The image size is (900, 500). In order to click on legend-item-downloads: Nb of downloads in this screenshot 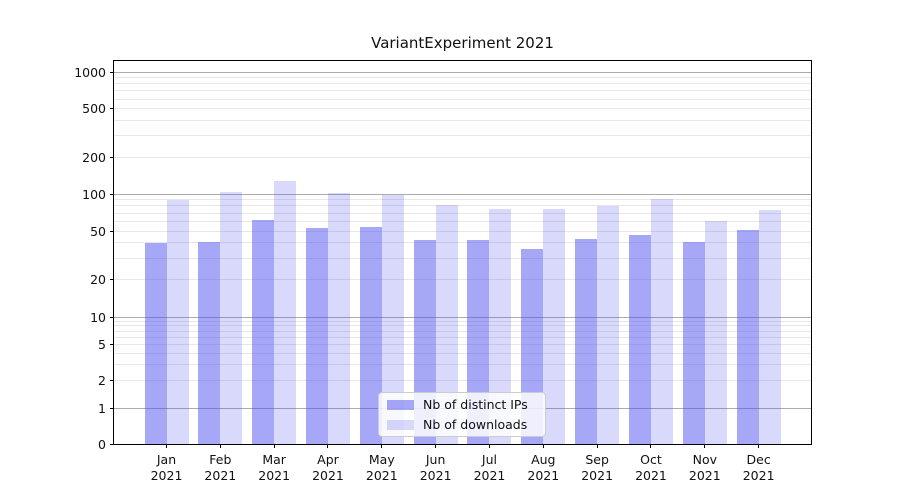, I will do `click(462, 424)`.